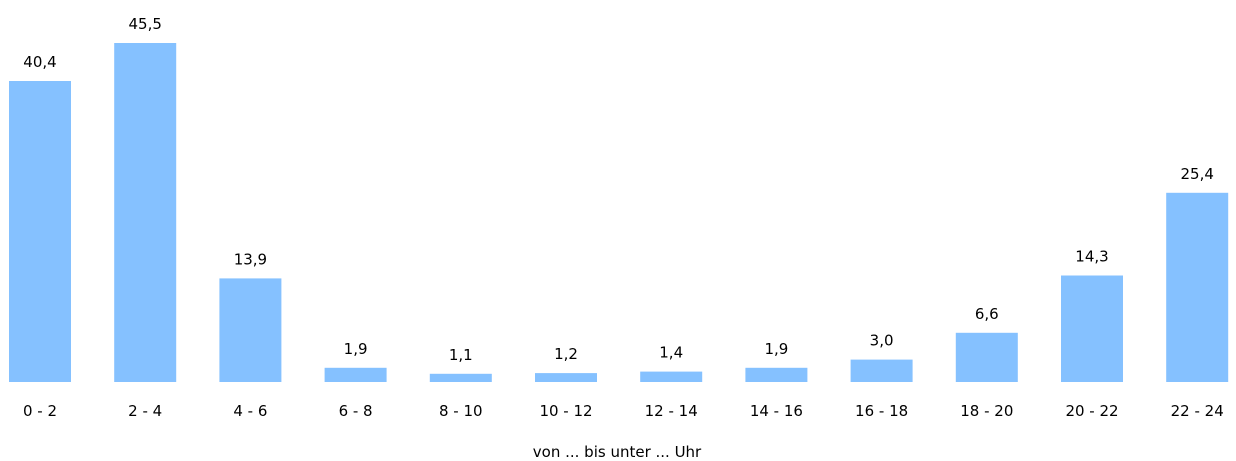  I want to click on category-label: 16 - 18, so click(881, 411).